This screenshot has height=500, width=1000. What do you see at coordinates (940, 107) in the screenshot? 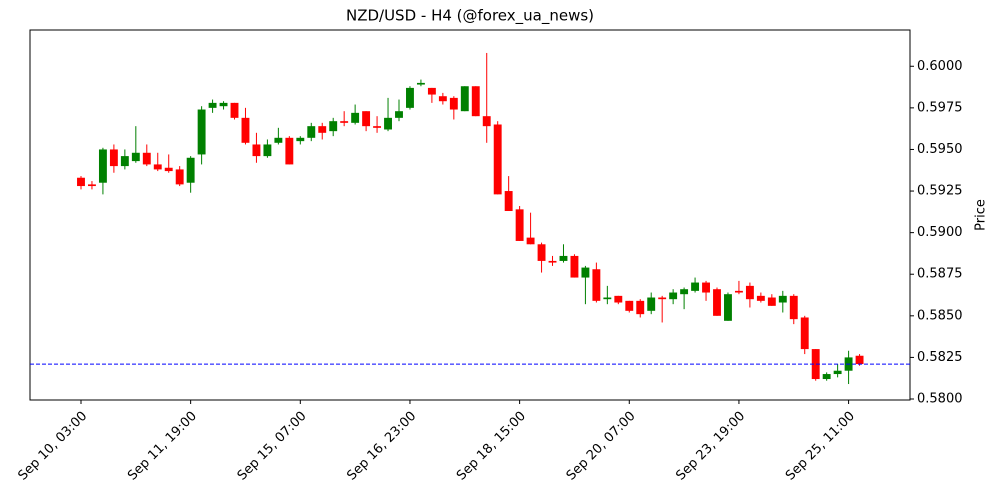
I see `y-tick-label: 0.5975` at bounding box center [940, 107].